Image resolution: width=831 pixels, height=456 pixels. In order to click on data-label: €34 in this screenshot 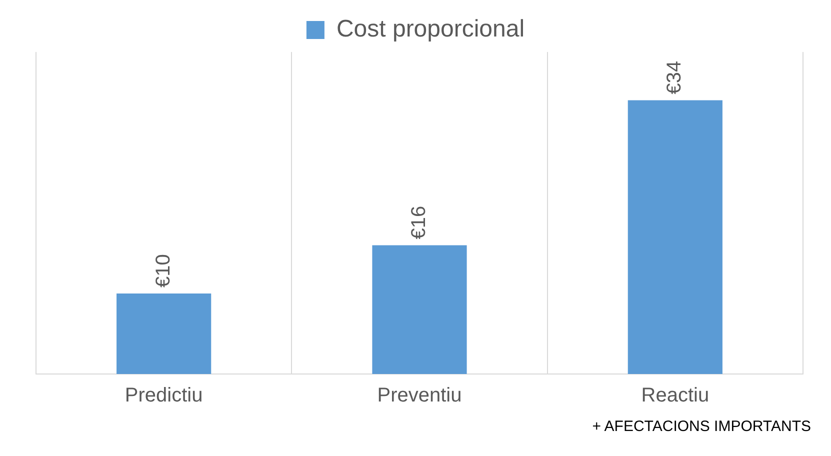, I will do `click(675, 77)`.